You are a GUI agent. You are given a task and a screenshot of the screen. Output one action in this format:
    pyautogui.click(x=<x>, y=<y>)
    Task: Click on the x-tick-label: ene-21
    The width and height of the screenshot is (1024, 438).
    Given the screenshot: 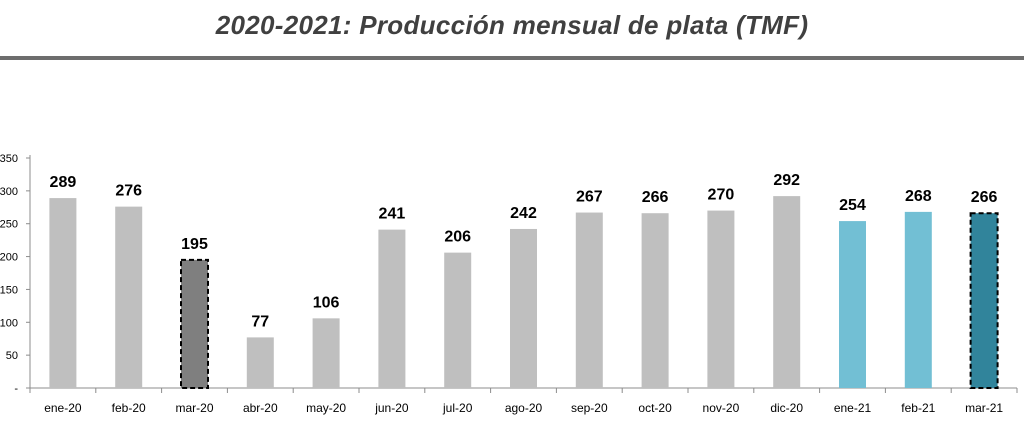 What is the action you would take?
    pyautogui.click(x=853, y=408)
    